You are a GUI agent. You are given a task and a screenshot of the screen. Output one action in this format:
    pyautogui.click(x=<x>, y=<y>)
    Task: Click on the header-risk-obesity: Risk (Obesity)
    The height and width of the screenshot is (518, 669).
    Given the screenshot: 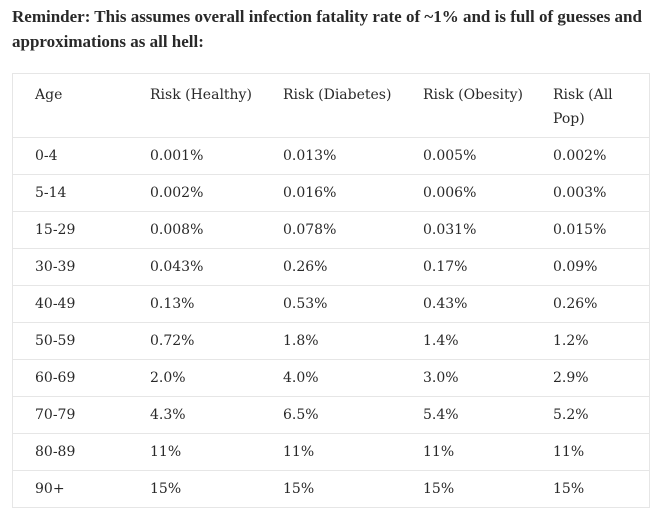 What is the action you would take?
    pyautogui.click(x=473, y=95)
    